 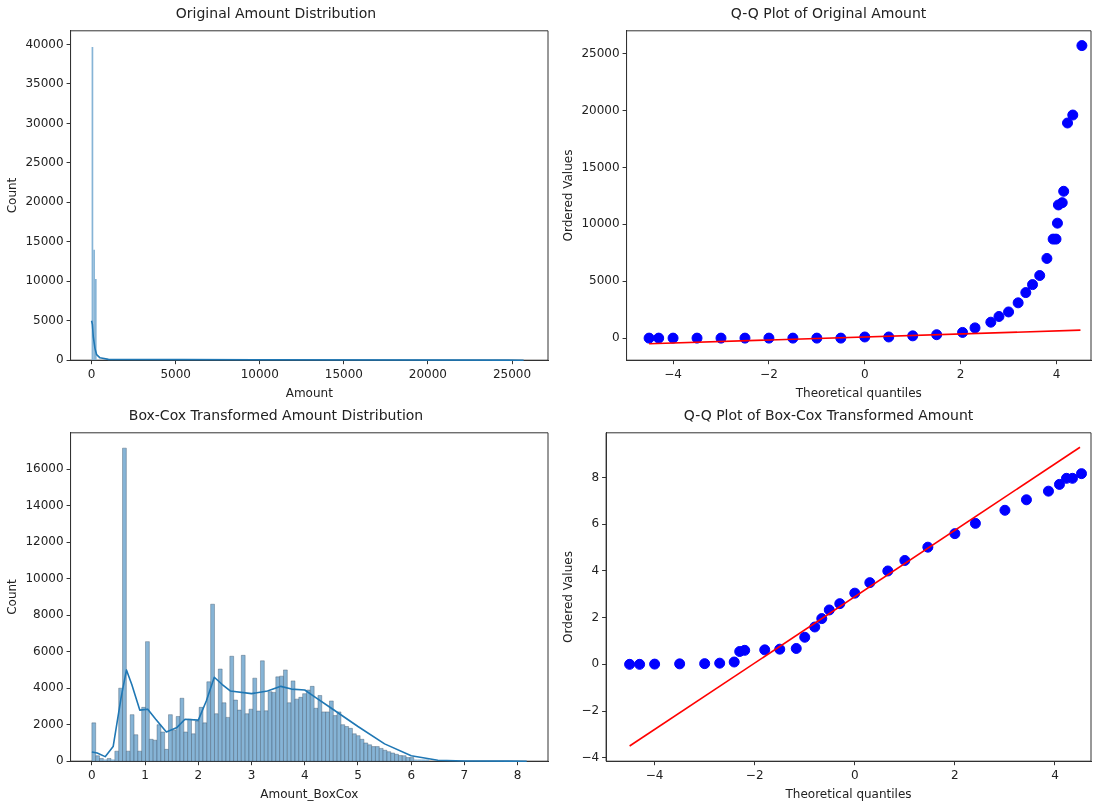 What do you see at coordinates (590, 710) in the screenshot?
I see `y-tick-label: −2` at bounding box center [590, 710].